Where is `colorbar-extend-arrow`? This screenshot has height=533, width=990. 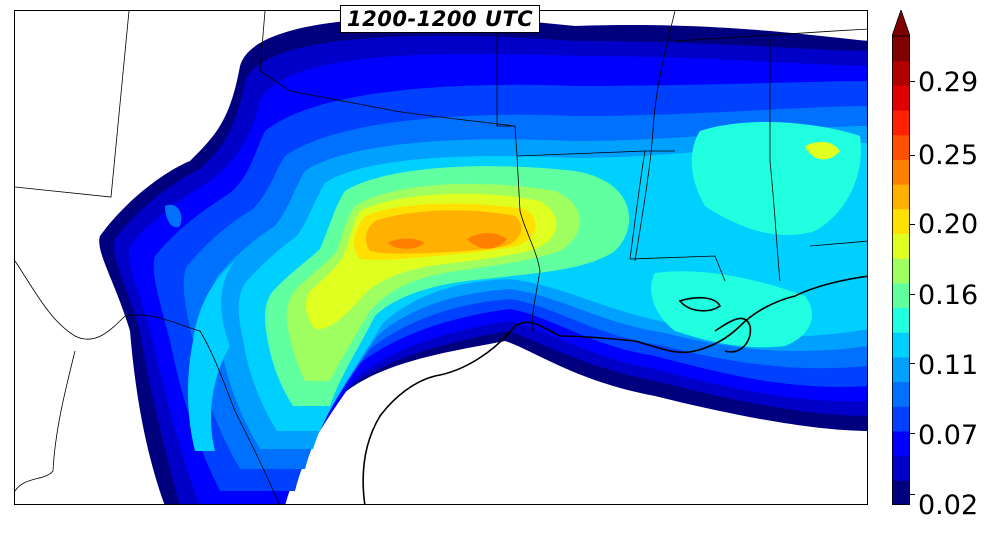 colorbar-extend-arrow is located at coordinates (901, 23).